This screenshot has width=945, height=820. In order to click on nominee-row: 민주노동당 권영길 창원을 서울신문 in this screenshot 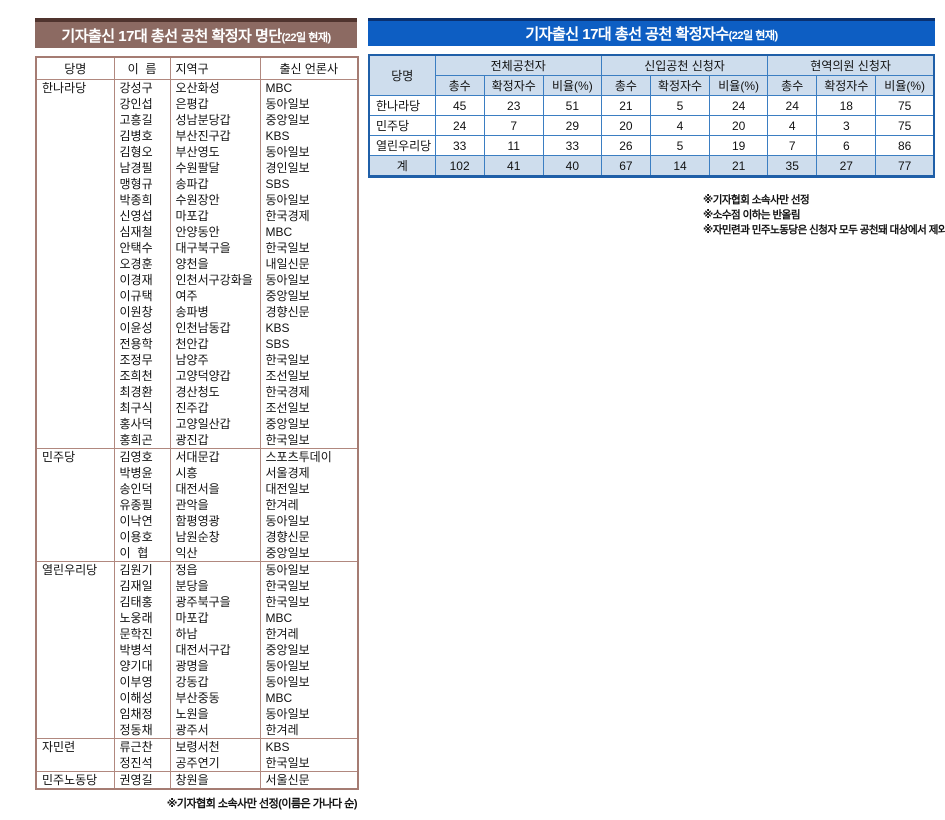, I will do `click(197, 780)`.